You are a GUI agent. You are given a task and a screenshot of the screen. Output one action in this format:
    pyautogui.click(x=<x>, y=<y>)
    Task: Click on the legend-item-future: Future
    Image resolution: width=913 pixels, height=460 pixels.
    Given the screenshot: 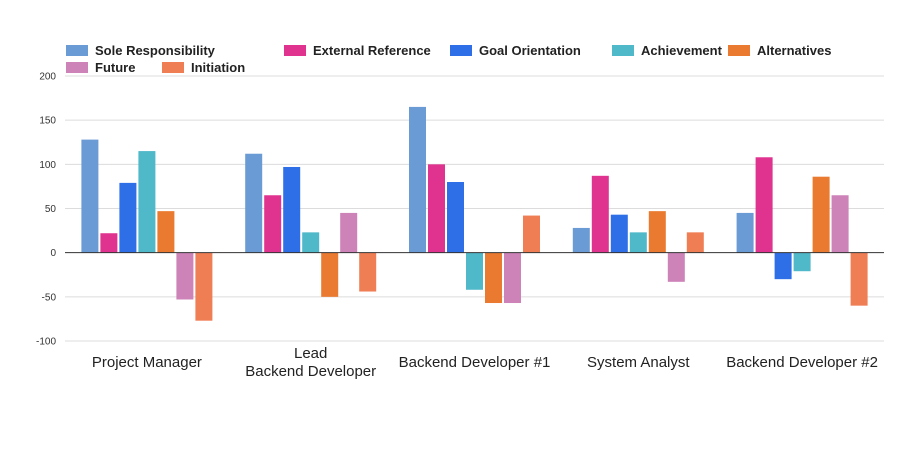 What is the action you would take?
    pyautogui.click(x=100, y=67)
    